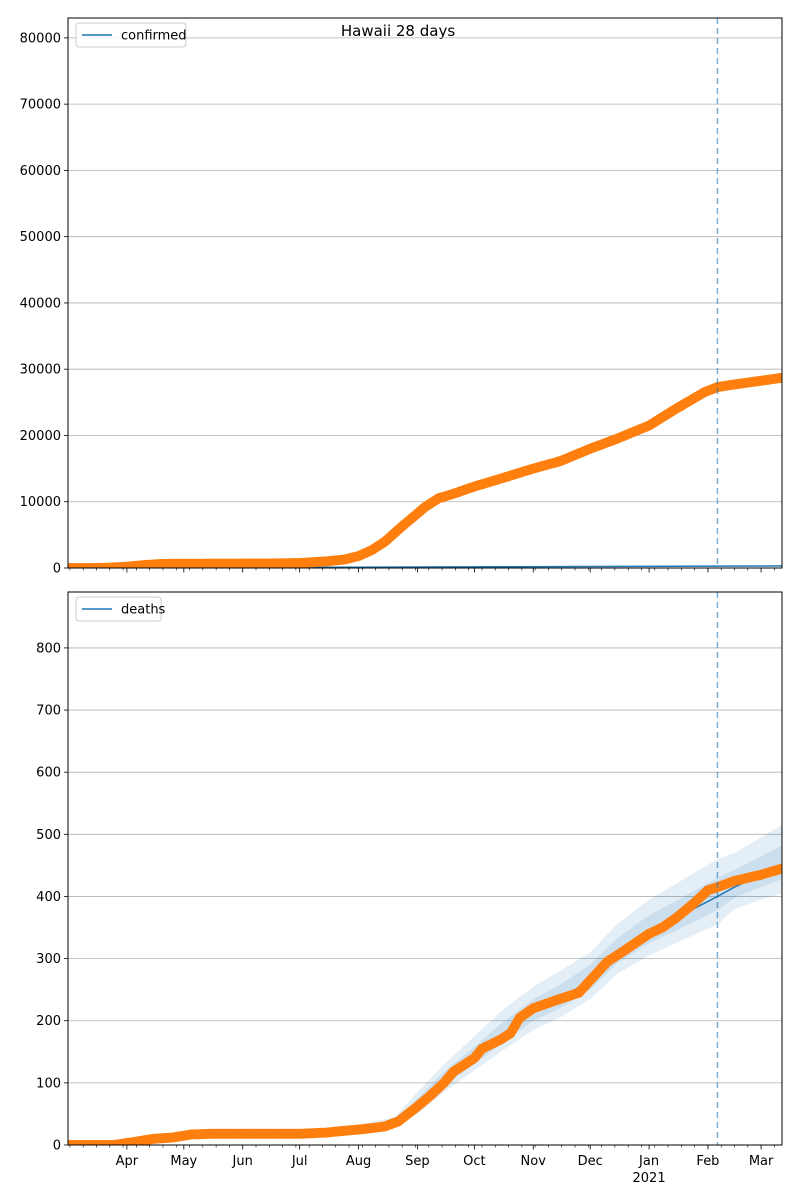  What do you see at coordinates (48, 1083) in the screenshot?
I see `y-tick-label: 100` at bounding box center [48, 1083].